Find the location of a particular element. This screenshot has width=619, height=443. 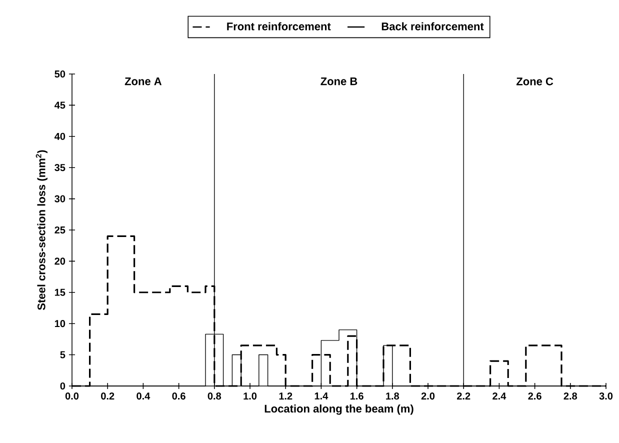

y-tick-label: 40 is located at coordinates (60, 136).